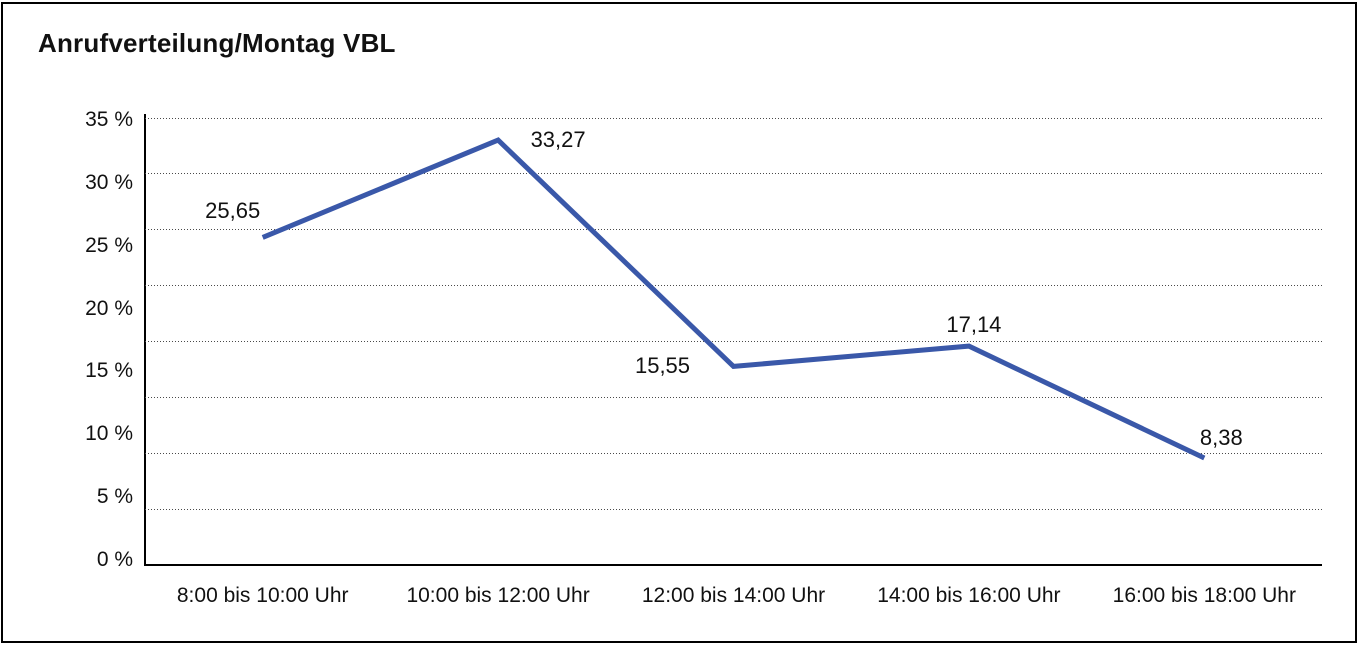 This screenshot has width=1363, height=646. Describe the element at coordinates (109, 182) in the screenshot. I see `y-axis-label: 30 %` at that location.